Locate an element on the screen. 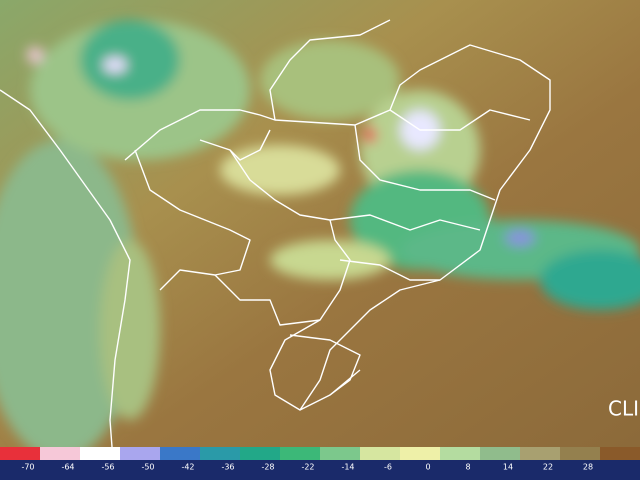 Image resolution: width=640 pixels, height=480 pixels. colorbar-tick-label: -70 is located at coordinates (27, 467).